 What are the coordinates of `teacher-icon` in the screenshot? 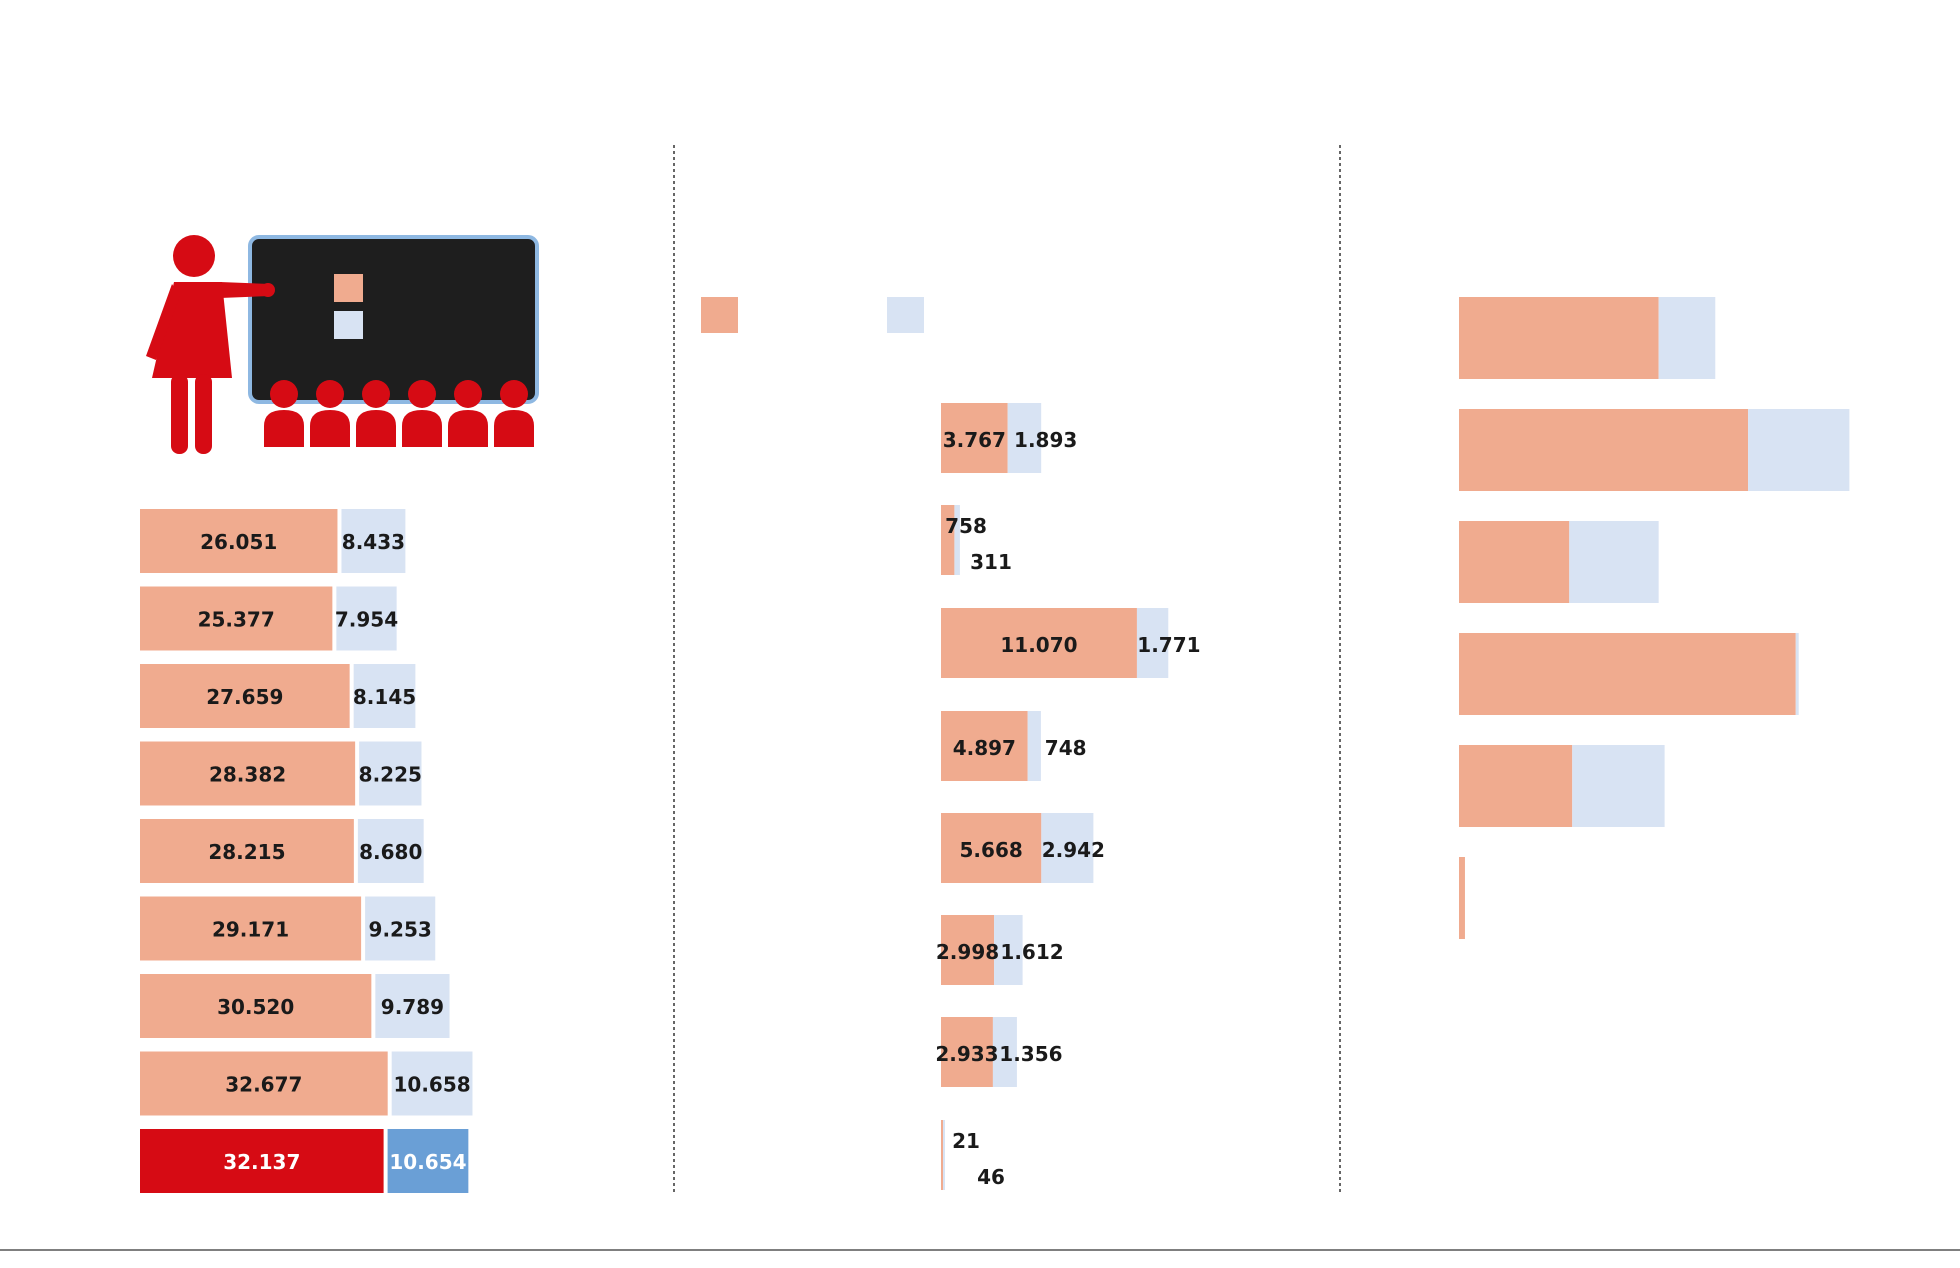 It's located at (210, 344).